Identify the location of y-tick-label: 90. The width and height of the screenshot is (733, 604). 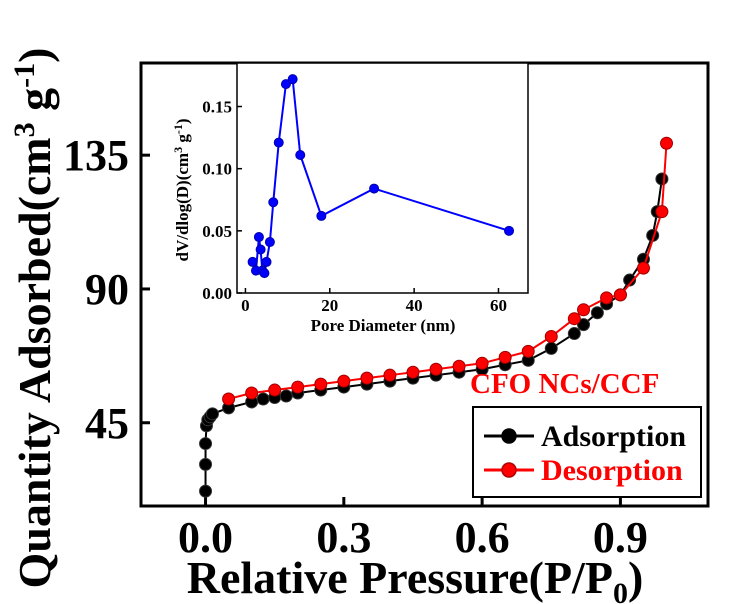
(107, 289).